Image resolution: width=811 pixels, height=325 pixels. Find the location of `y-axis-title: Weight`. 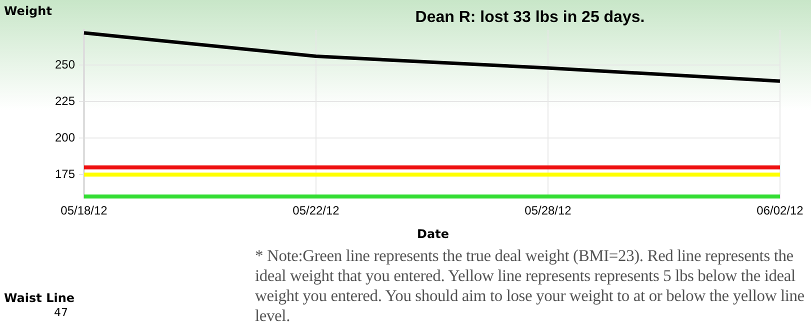

y-axis-title: Weight is located at coordinates (28, 11).